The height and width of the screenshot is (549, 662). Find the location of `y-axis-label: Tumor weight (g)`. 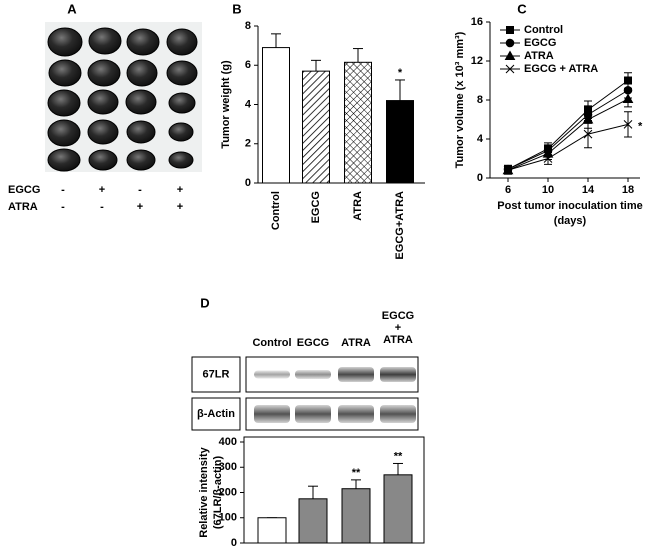

y-axis-label: Tumor weight (g) is located at coordinates (226, 104).